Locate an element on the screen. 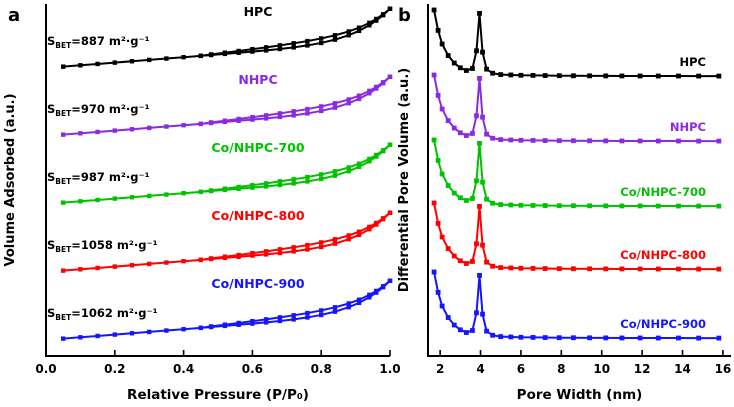  series-label: Co/NHPC-900 is located at coordinates (663, 324).